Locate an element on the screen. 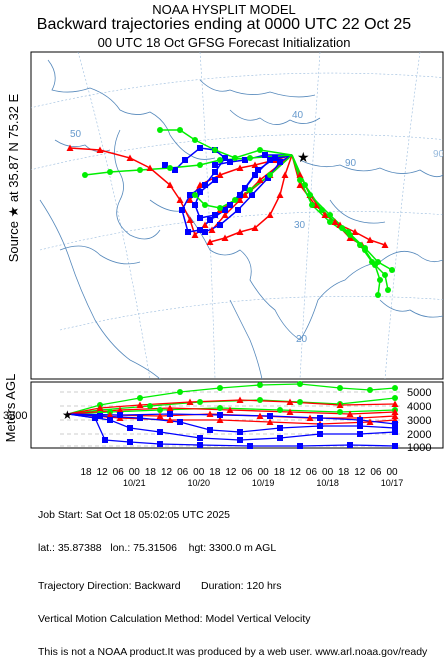 The image size is (448, 669). hour-tick: 12 is located at coordinates (167, 472).